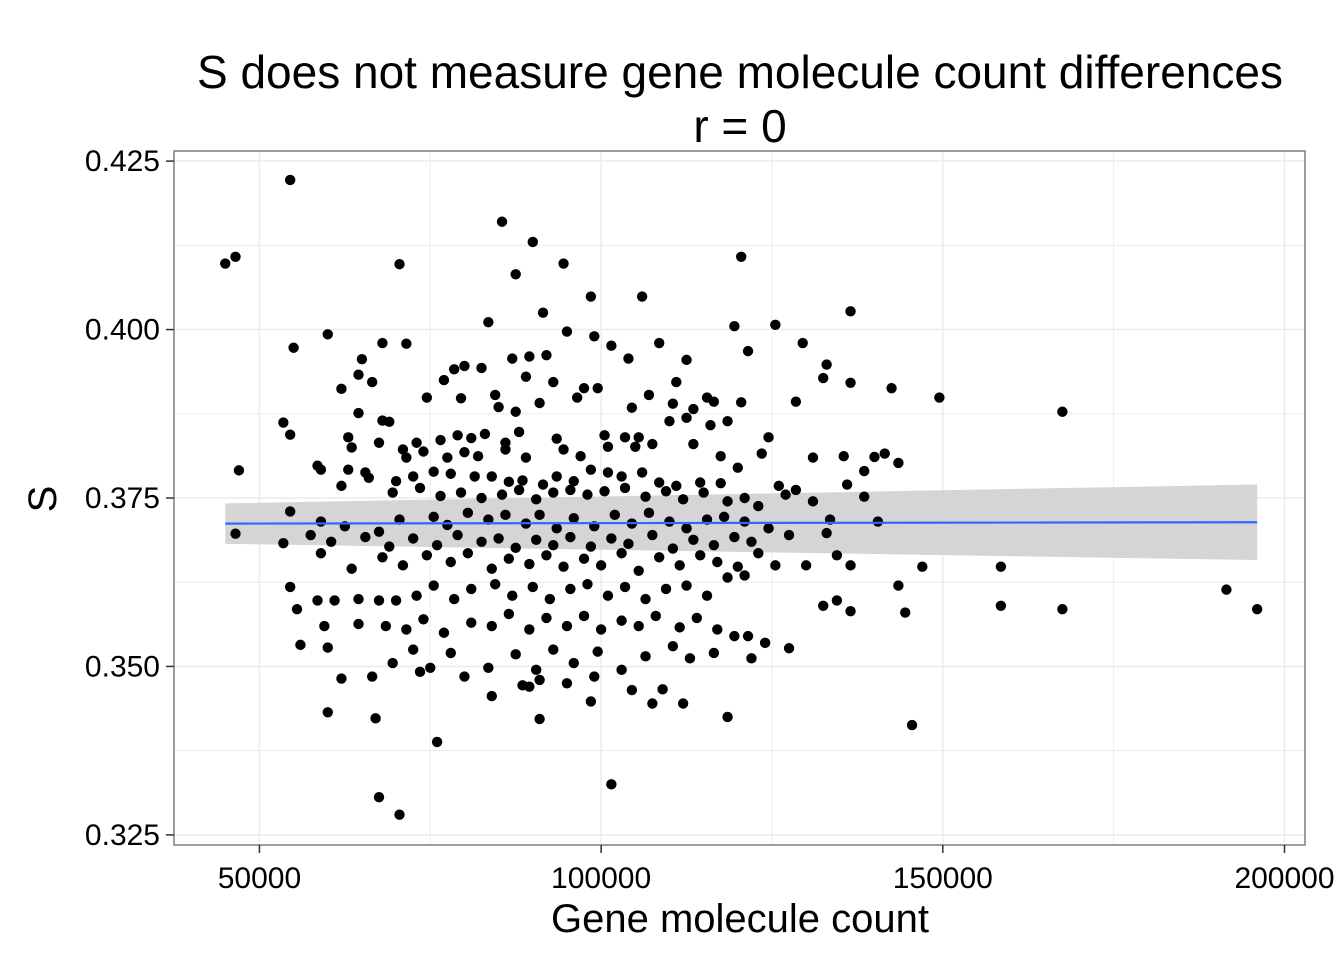  What do you see at coordinates (1284, 878) in the screenshot?
I see `x-tick-label: 200000` at bounding box center [1284, 878].